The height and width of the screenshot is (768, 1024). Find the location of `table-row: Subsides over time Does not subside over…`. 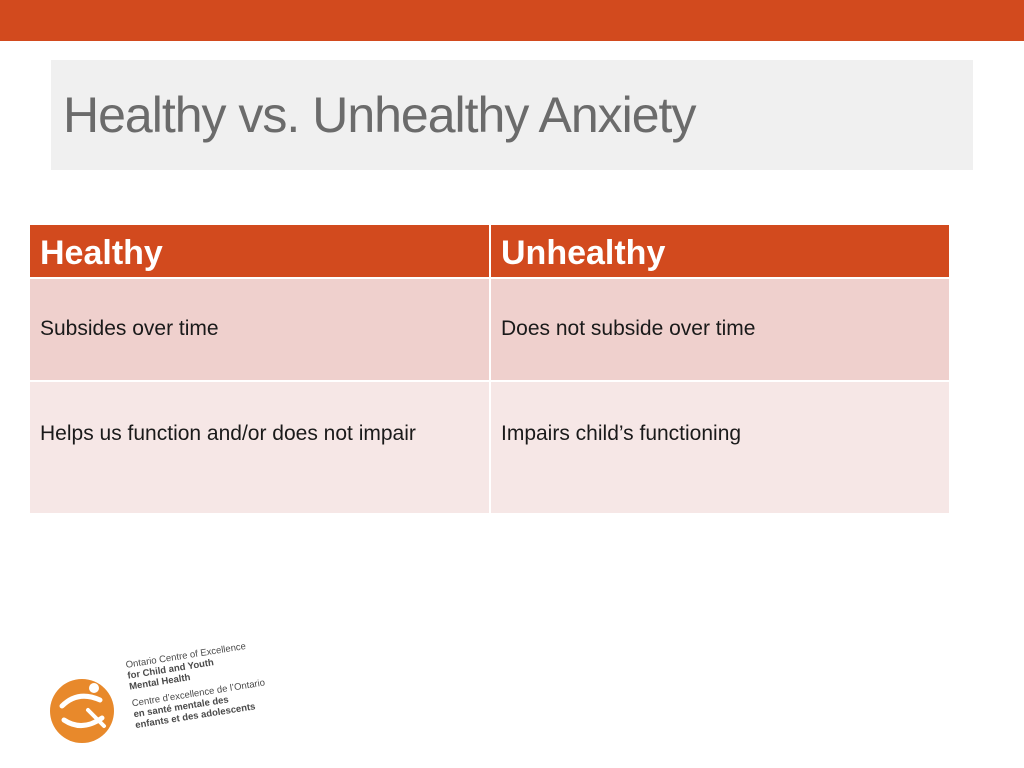

table-row: Subsides over time Does not subside over… is located at coordinates (489, 329).